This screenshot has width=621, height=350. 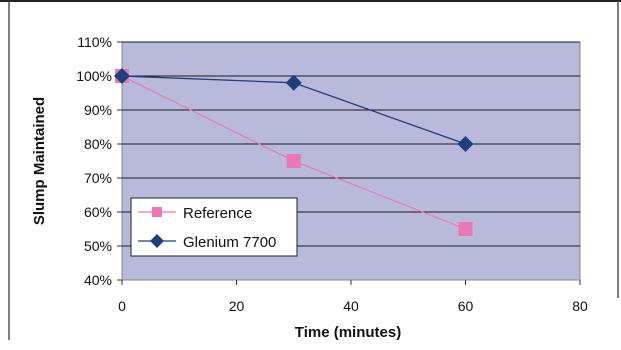 I want to click on legend-entry-glenium: Glenium 7700, so click(x=207, y=242).